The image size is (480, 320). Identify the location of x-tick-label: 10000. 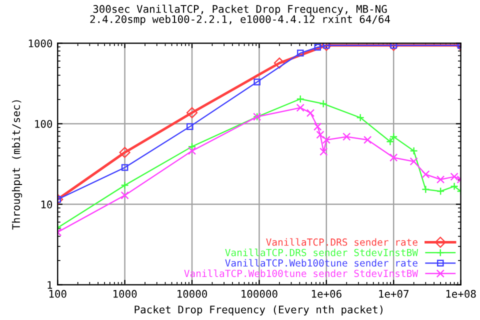
(193, 294).